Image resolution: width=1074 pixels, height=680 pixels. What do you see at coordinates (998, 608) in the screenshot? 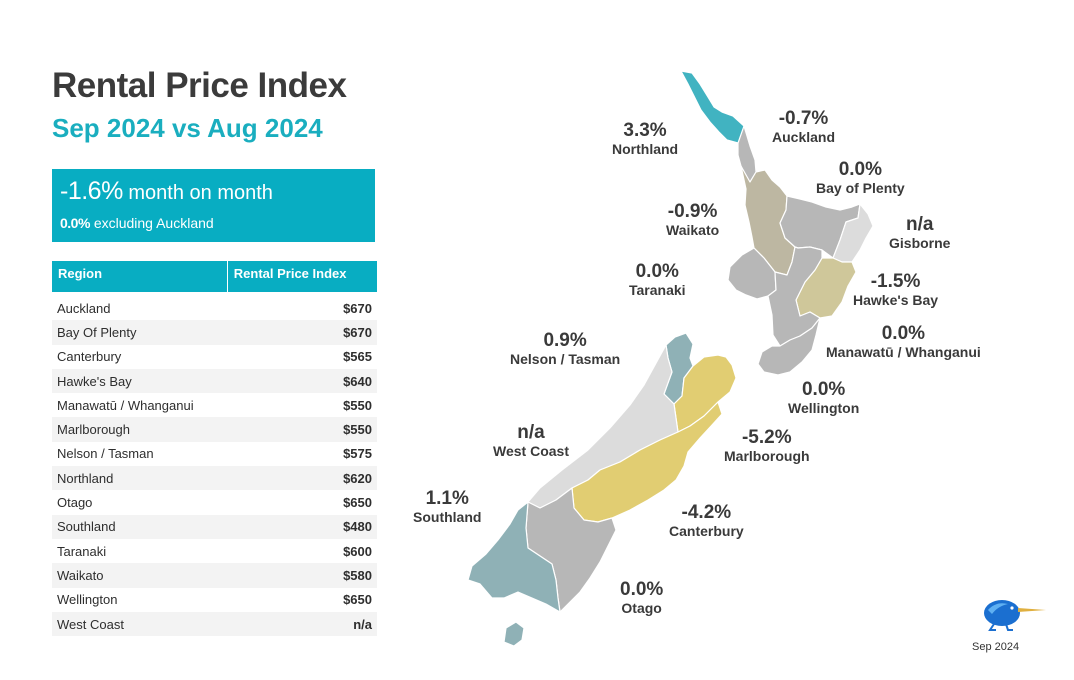
I see `kiwi-highlight` at bounding box center [998, 608].